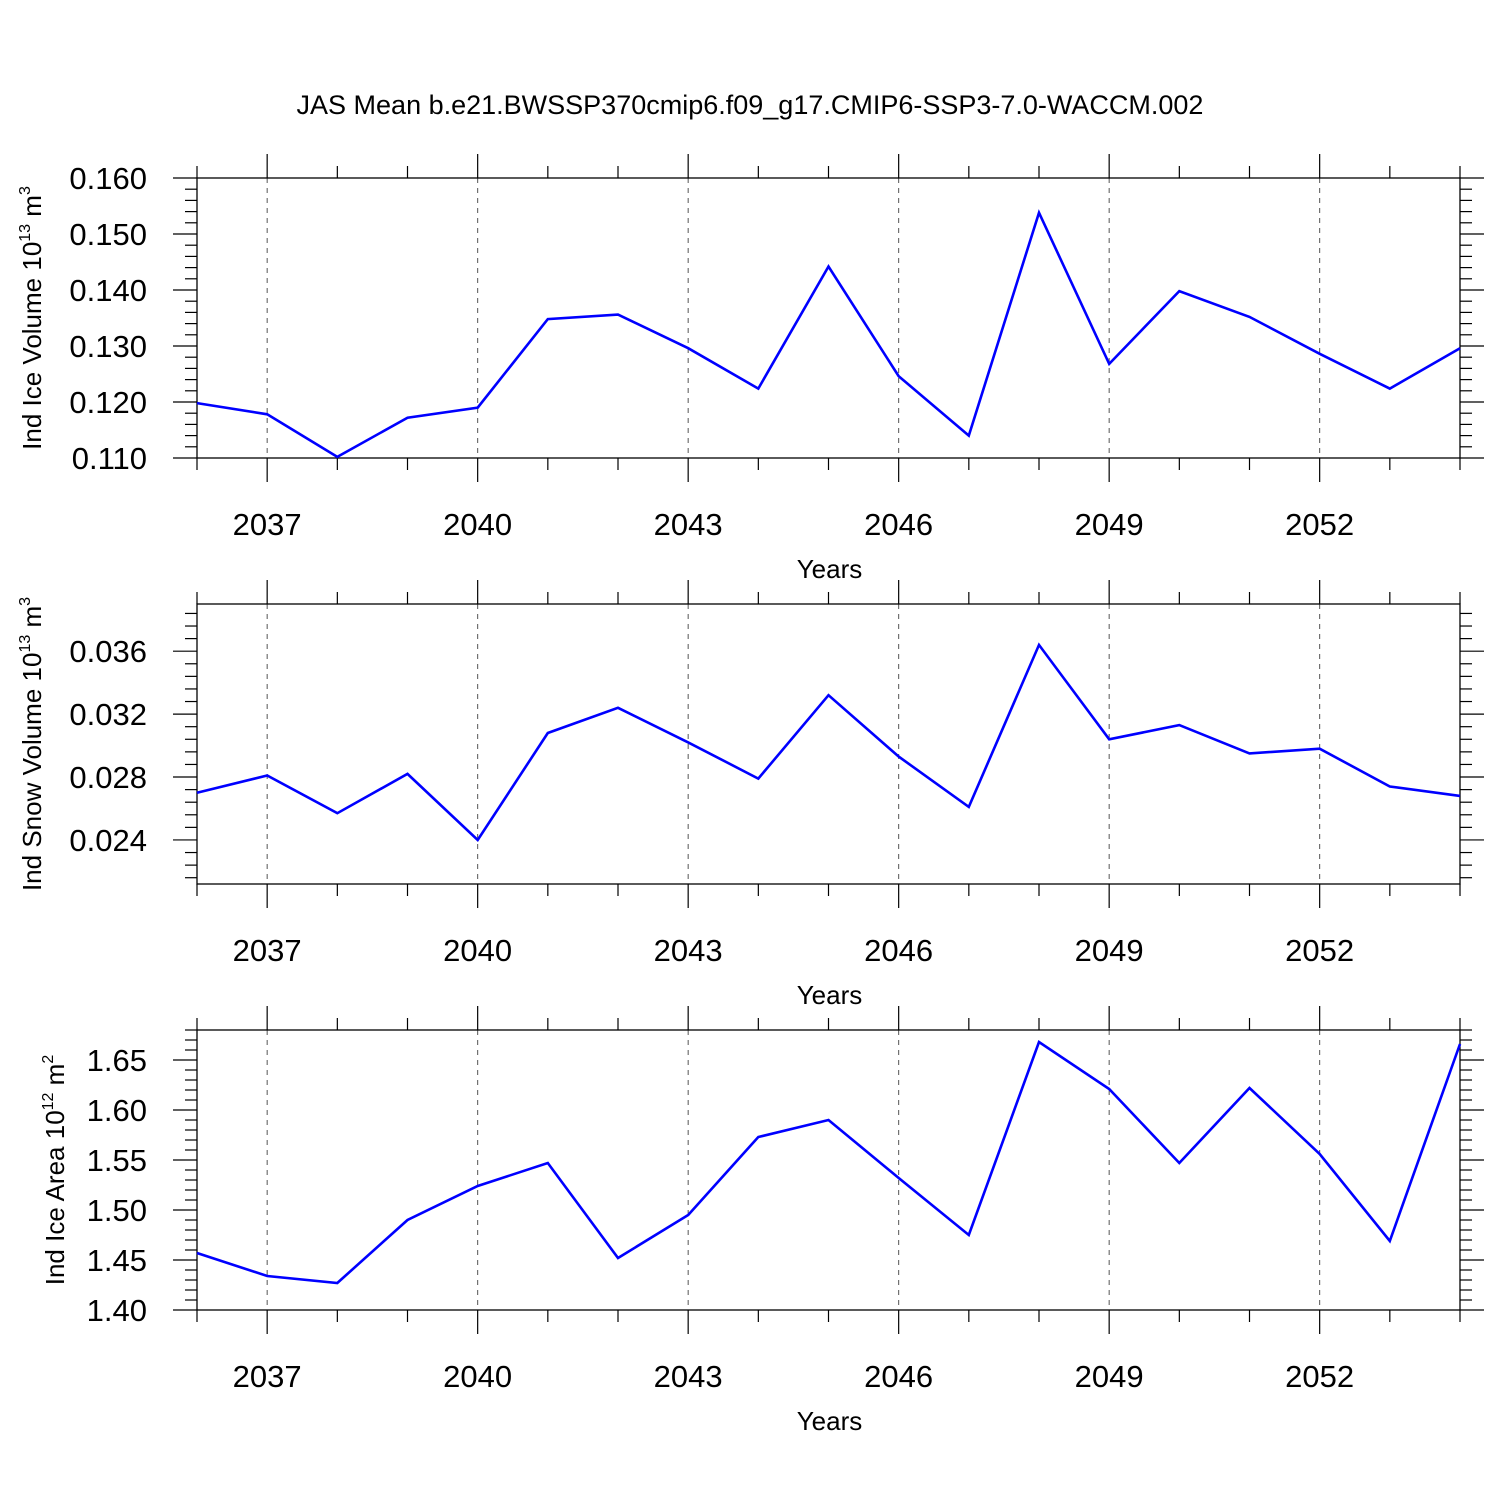  What do you see at coordinates (108, 651) in the screenshot?
I see `y-tick-label: 0.036` at bounding box center [108, 651].